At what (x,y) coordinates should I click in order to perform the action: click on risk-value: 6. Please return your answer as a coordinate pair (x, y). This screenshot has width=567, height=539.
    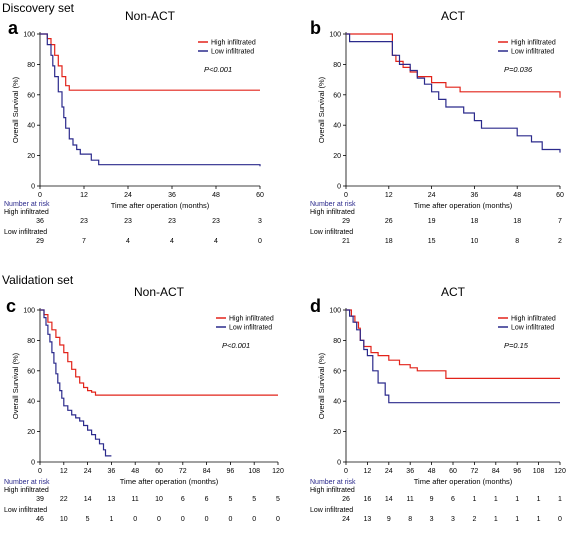
    Looking at the image, I should click on (183, 499).